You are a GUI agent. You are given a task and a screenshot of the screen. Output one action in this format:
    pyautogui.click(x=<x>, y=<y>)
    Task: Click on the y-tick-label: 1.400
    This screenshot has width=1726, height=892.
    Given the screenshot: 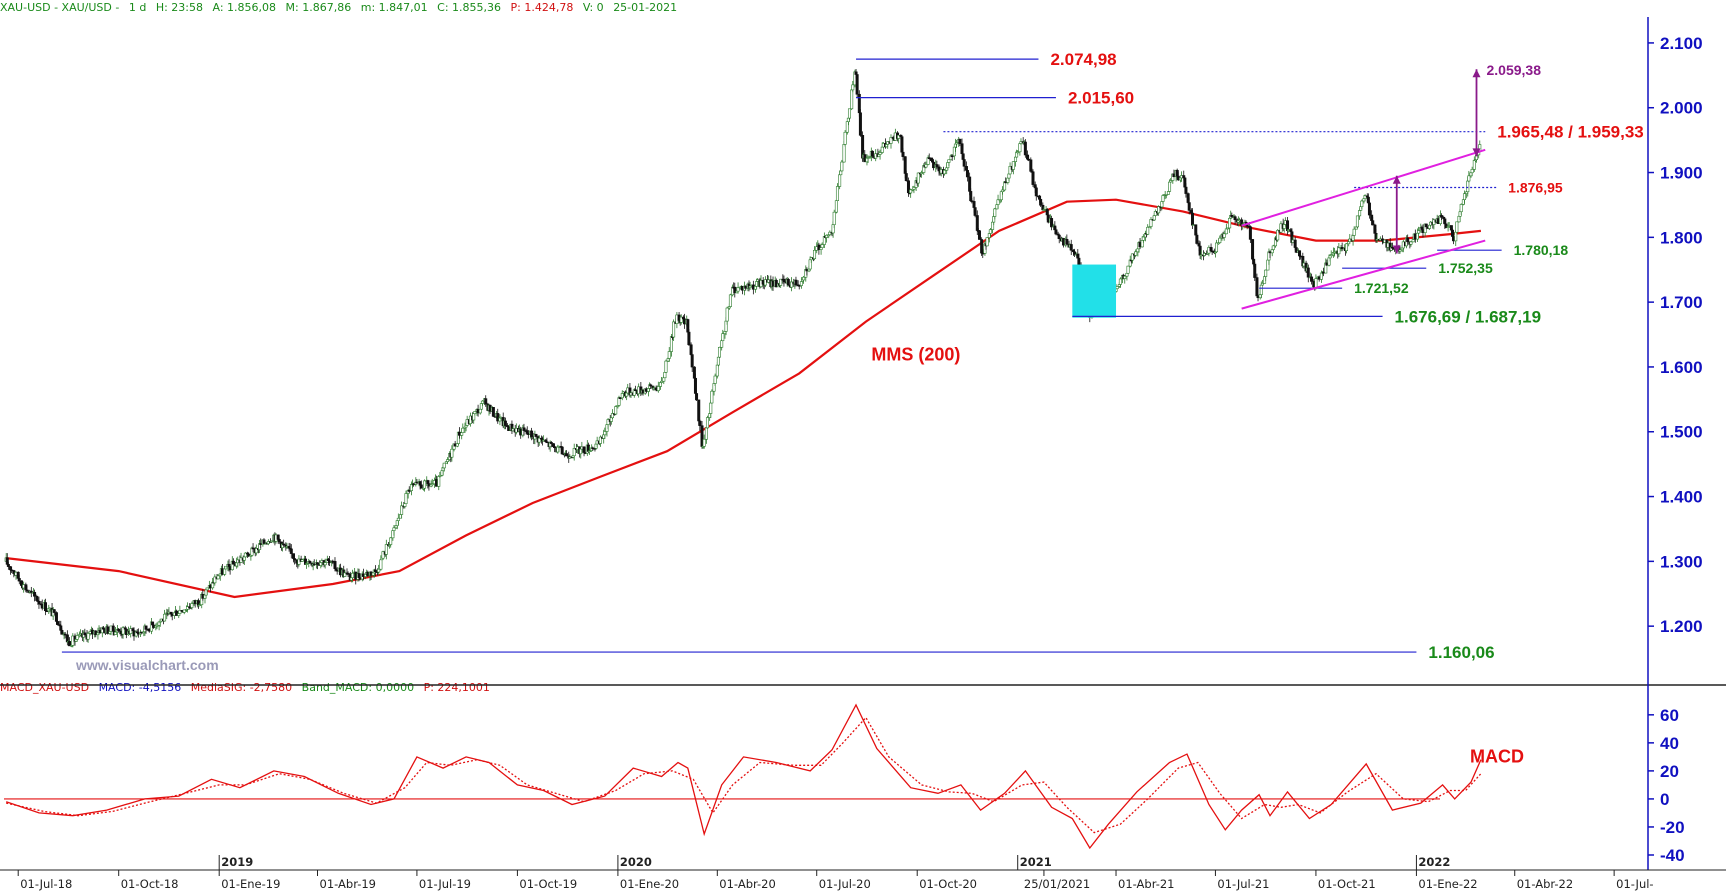 What is the action you would take?
    pyautogui.click(x=1681, y=497)
    